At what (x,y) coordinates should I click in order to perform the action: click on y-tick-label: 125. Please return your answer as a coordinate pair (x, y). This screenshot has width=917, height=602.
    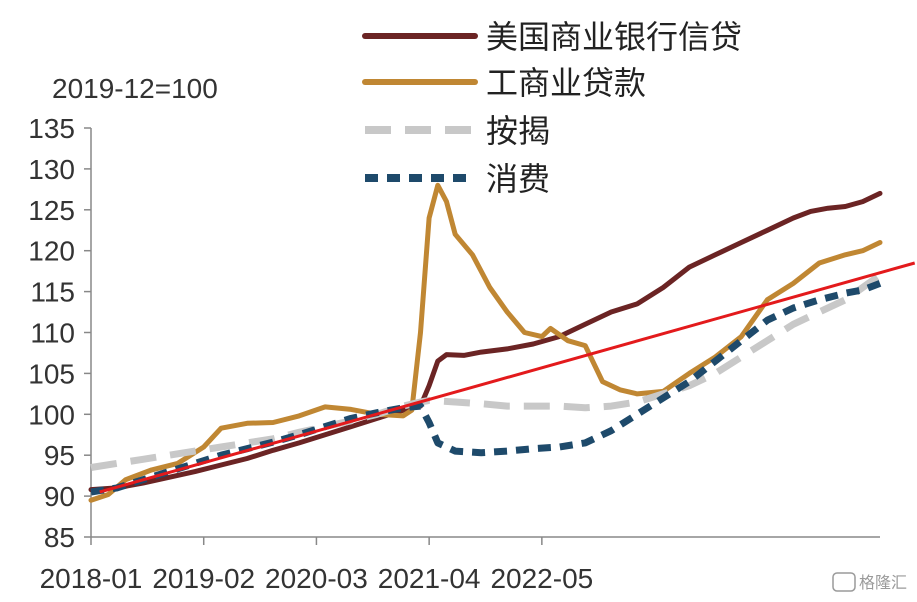
    Looking at the image, I should click on (51, 210).